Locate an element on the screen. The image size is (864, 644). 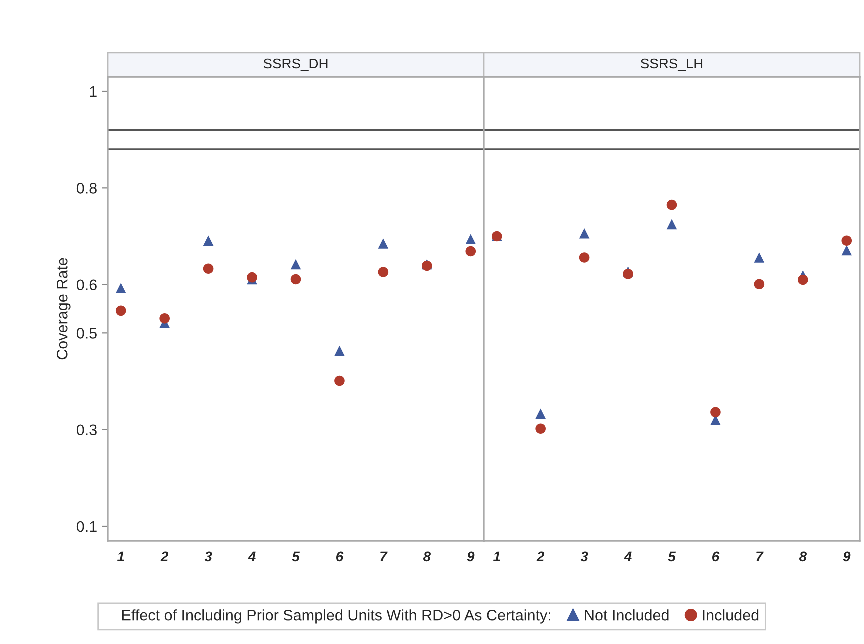
legend-title: Effect of Including Prior Sampled Units With RD>0 As Certainty: is located at coordinates (336, 617).